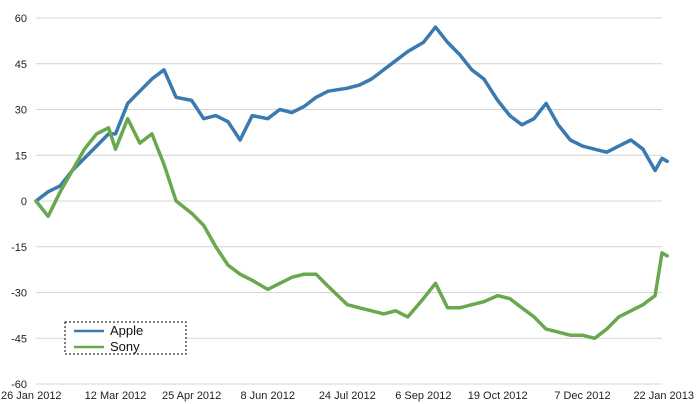  Describe the element at coordinates (19, 385) in the screenshot. I see `y-tick-label: -60` at that location.